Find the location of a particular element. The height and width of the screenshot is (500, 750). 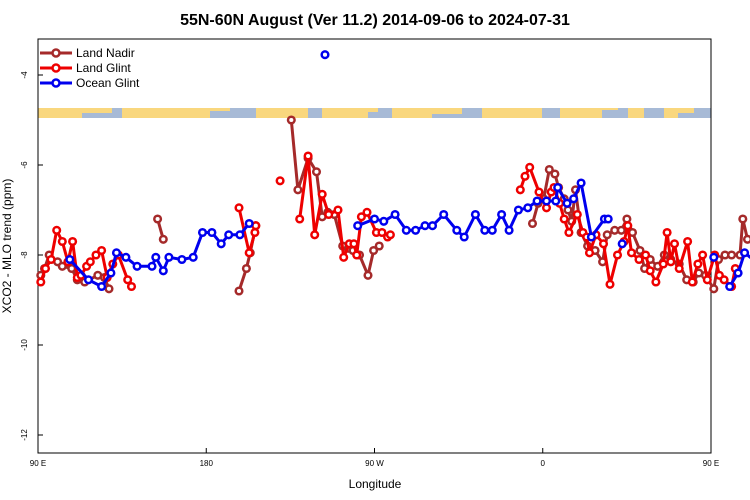

legend-entry-ocean-glint: Ocean Glint is located at coordinates (90, 83).